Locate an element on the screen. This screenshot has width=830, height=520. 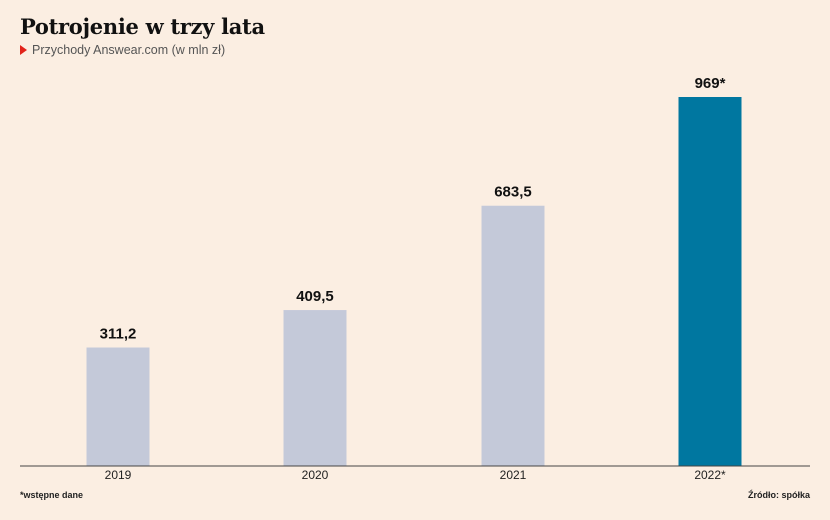
red-triangle-icon is located at coordinates (23, 50).